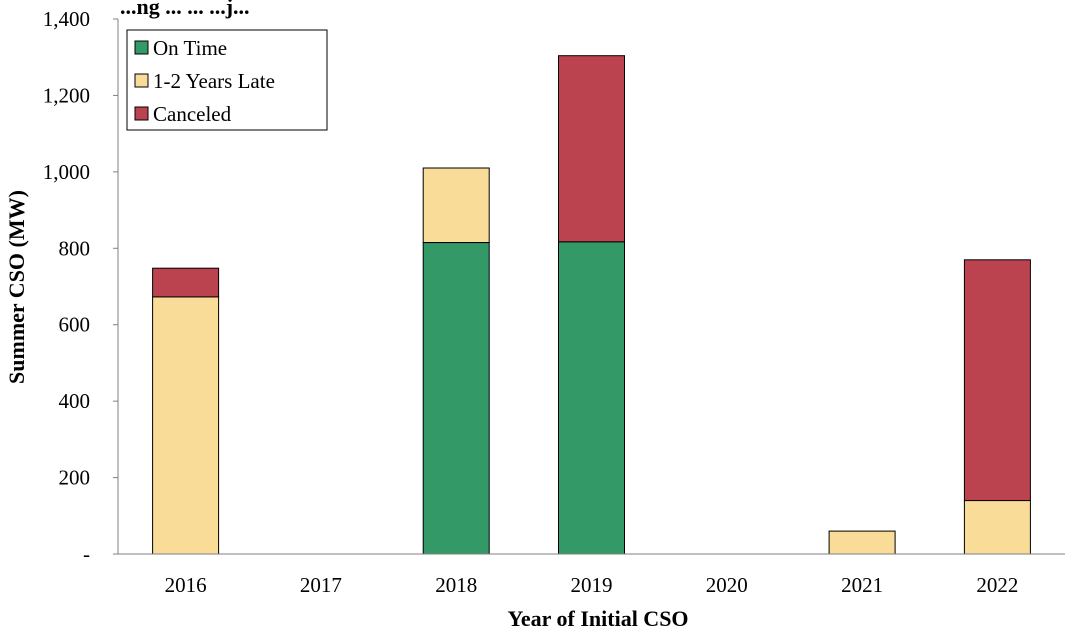  Describe the element at coordinates (456, 585) in the screenshot. I see `x-tick-label: 2018` at that location.